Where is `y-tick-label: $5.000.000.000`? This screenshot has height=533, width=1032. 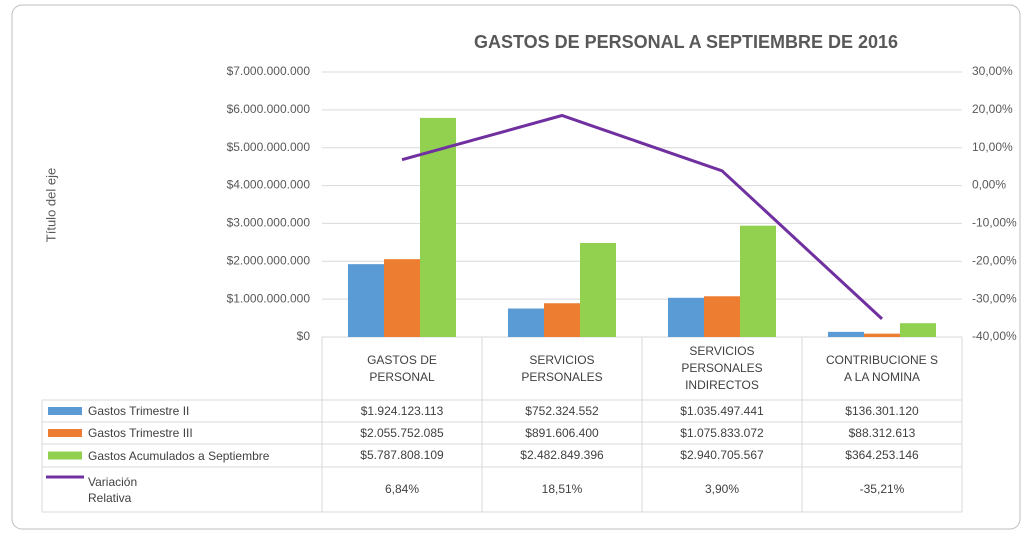
y-tick-label: $5.000.000.000 is located at coordinates (269, 147).